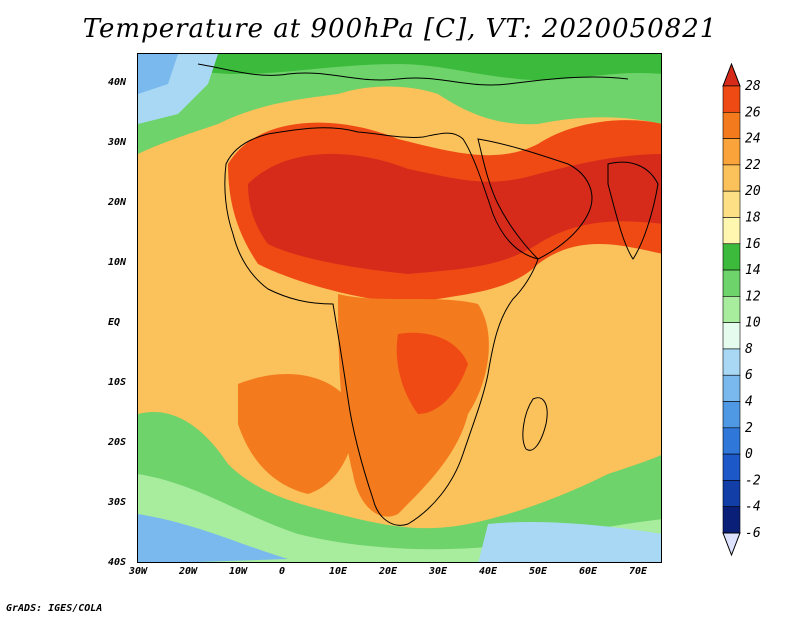  Describe the element at coordinates (432, 373) in the screenshot. I see `east-africa-hot-zone` at that location.